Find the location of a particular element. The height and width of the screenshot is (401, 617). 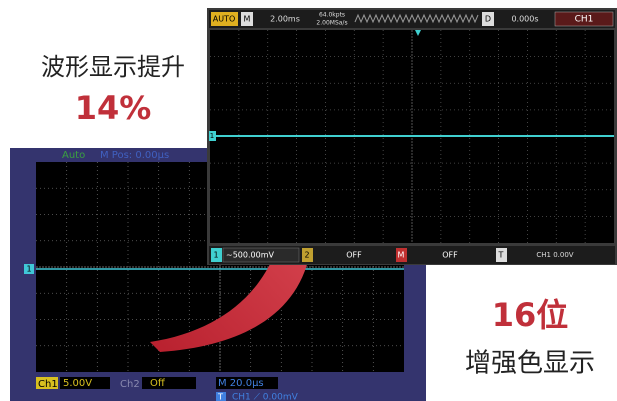

old-trigger: T is located at coordinates (220, 397).